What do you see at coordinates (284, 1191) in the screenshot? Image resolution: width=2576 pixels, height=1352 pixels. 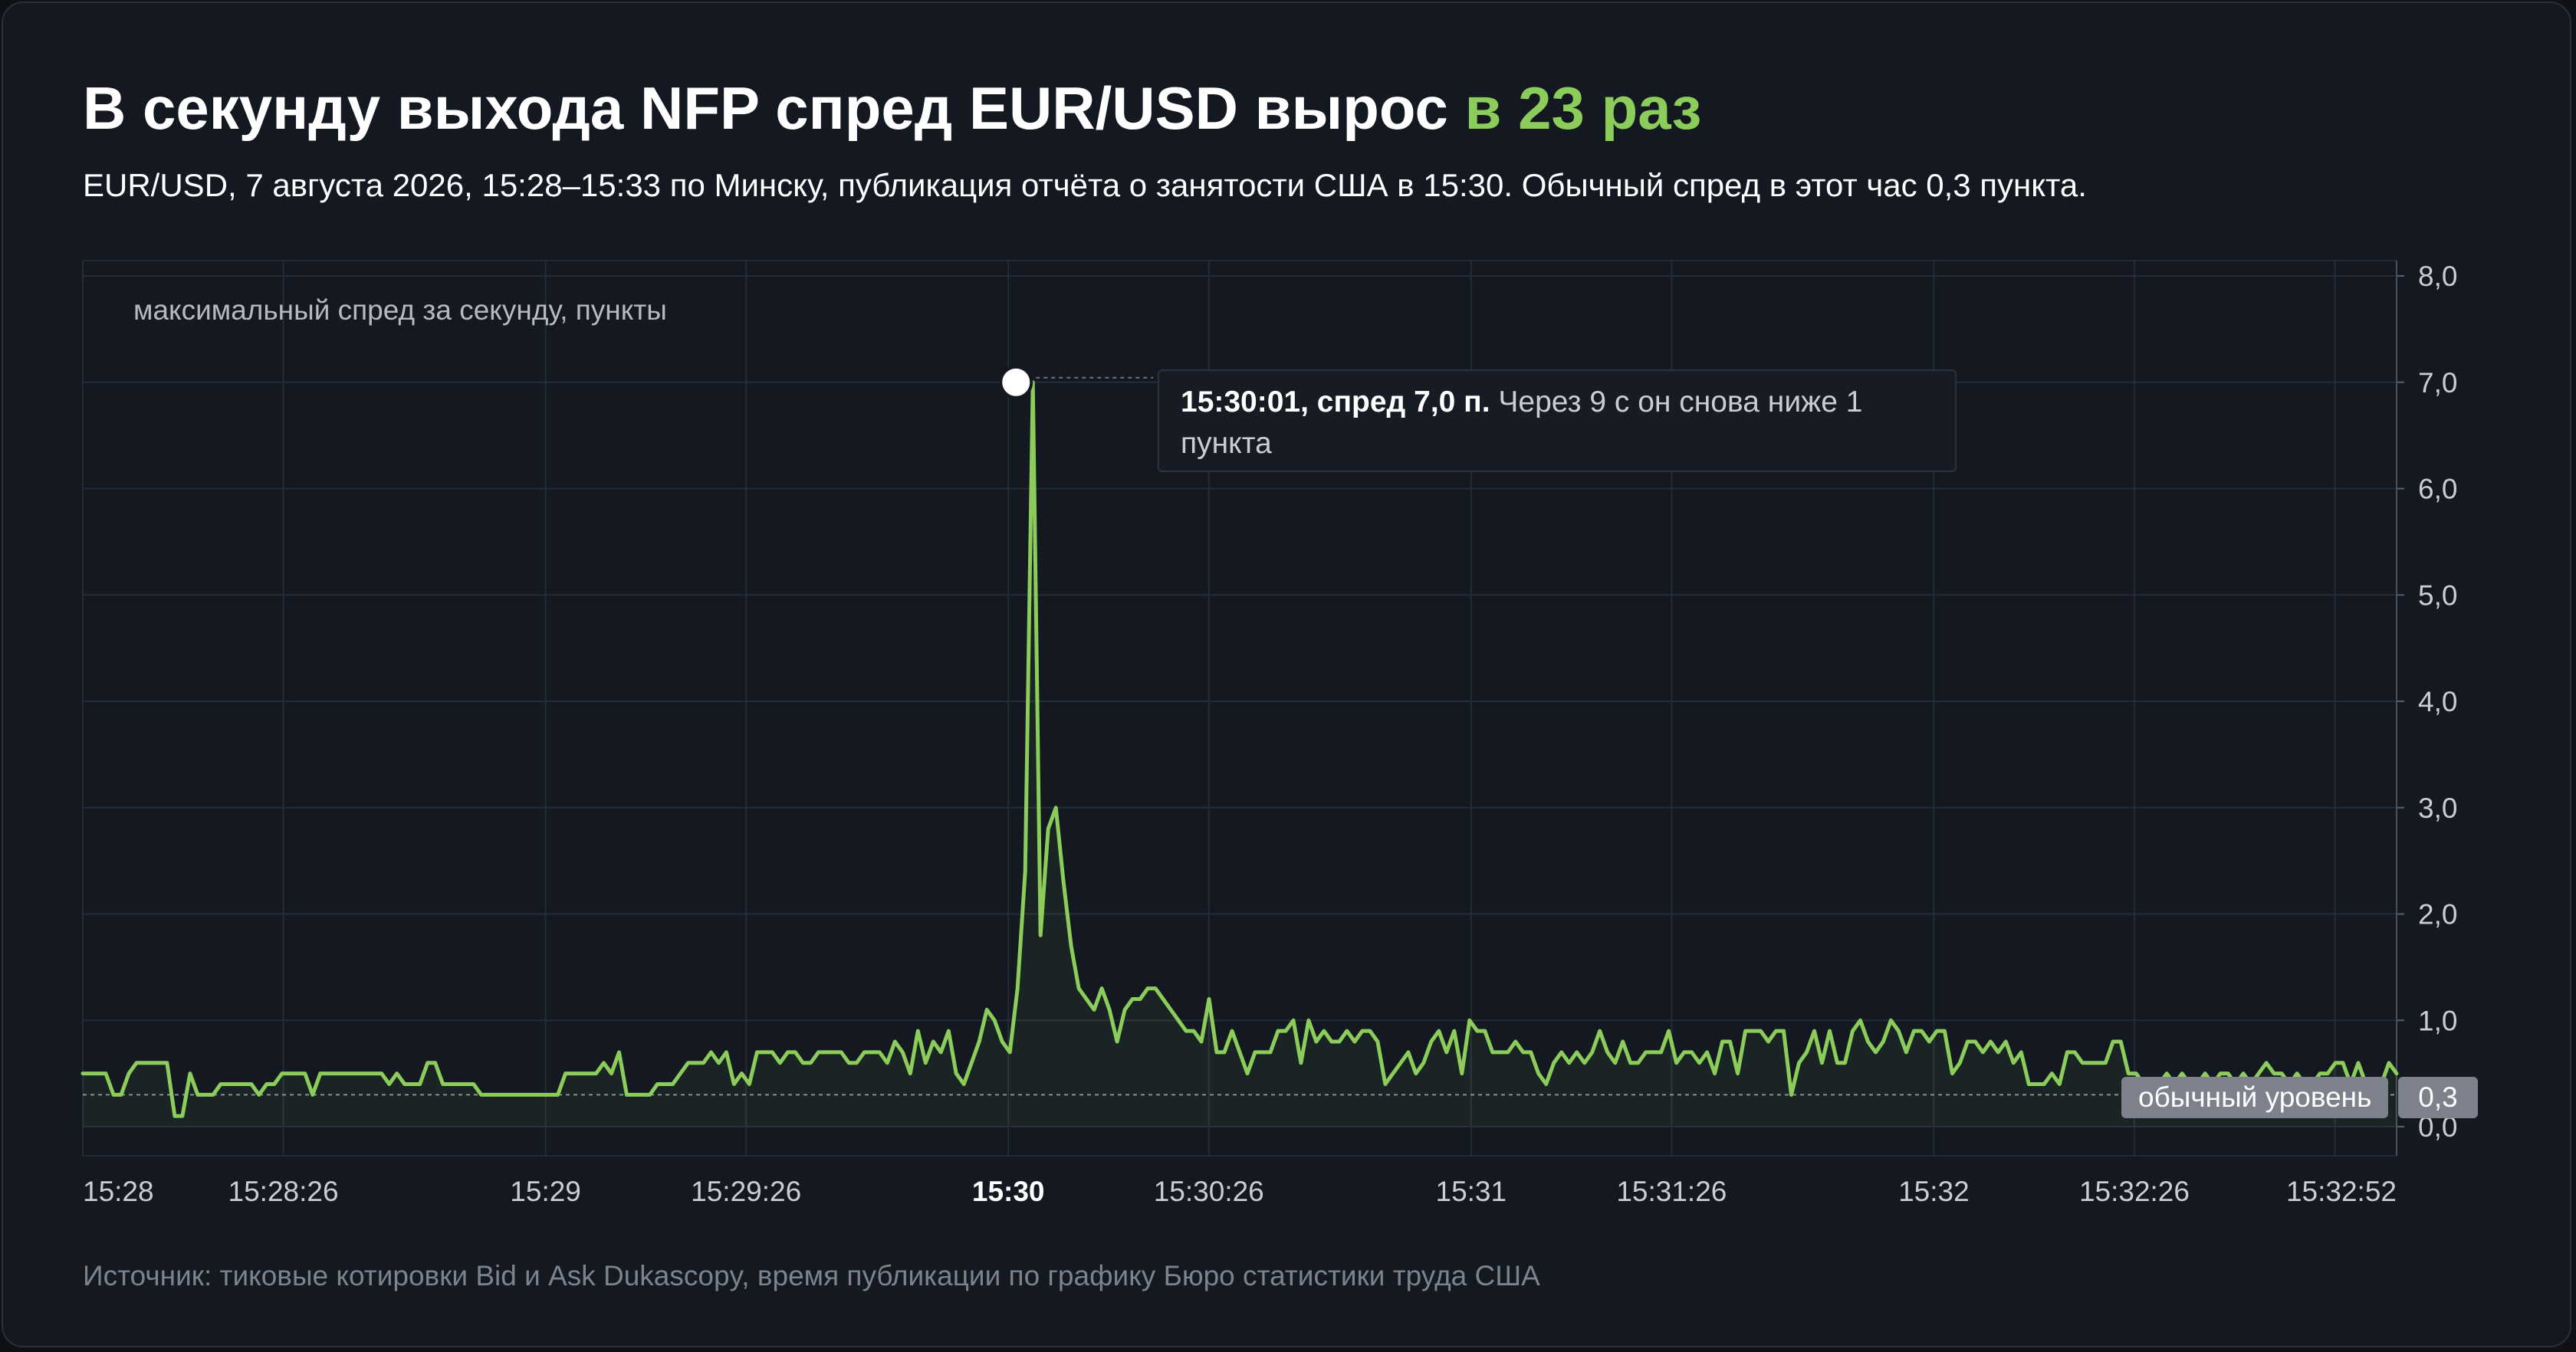 I see `x-tick-label: 15:28:26` at bounding box center [284, 1191].